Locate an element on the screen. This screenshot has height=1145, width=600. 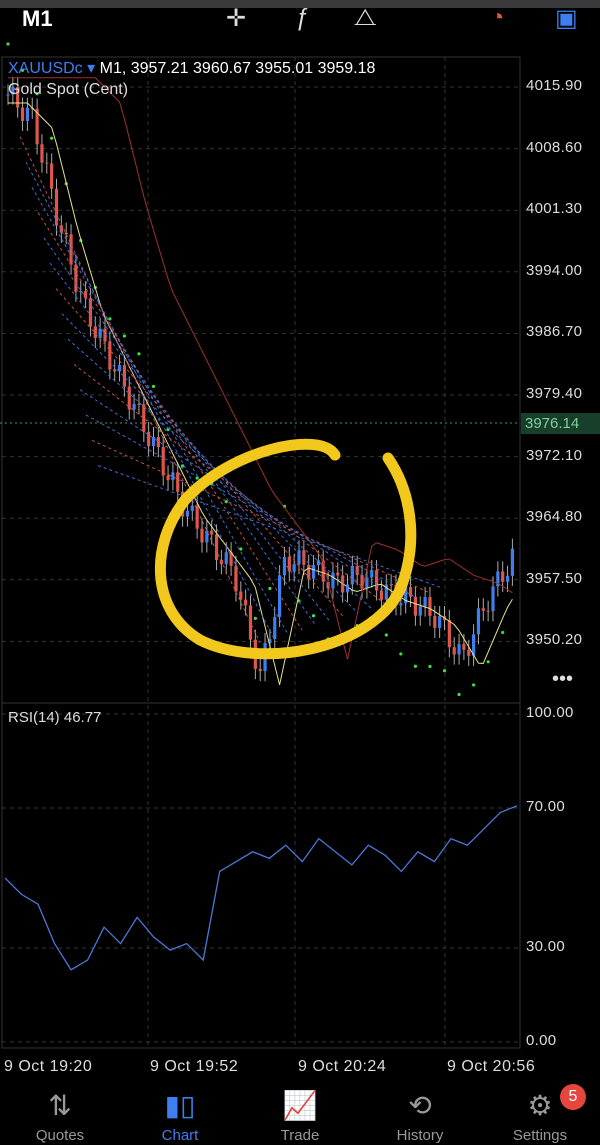
trade-toggle-icon: ▣ is located at coordinates (566, 18).